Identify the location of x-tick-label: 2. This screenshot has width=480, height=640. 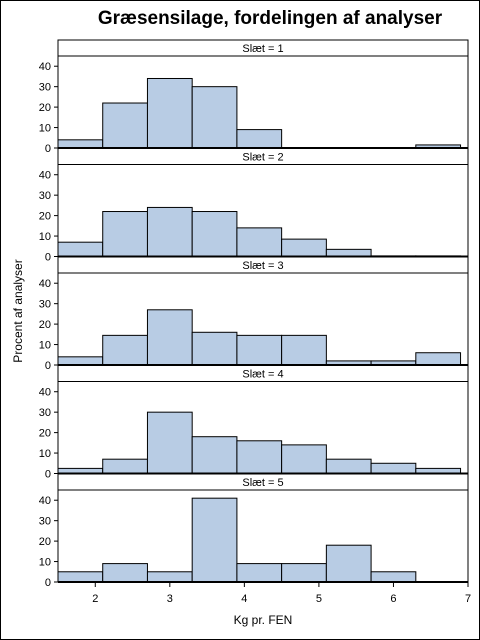
(95, 599).